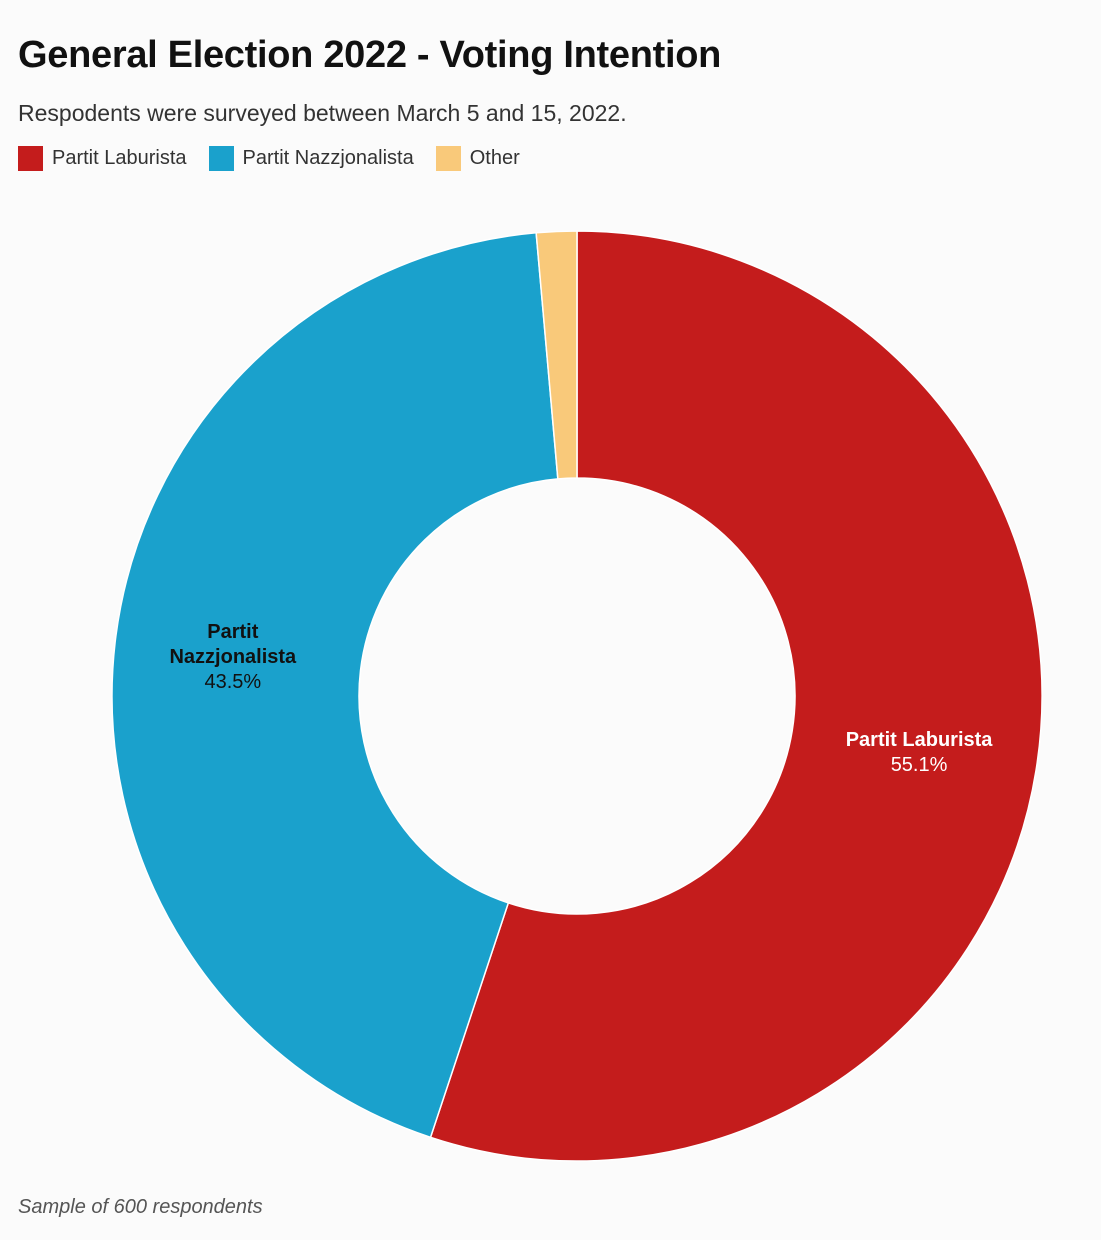 The image size is (1101, 1240). I want to click on chart-title: General Election 2022 - Voting Intention, so click(370, 55).